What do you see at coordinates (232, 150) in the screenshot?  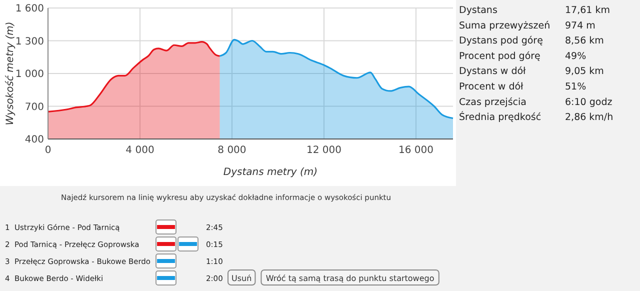 I see `x-tick-label: 8 000` at bounding box center [232, 150].